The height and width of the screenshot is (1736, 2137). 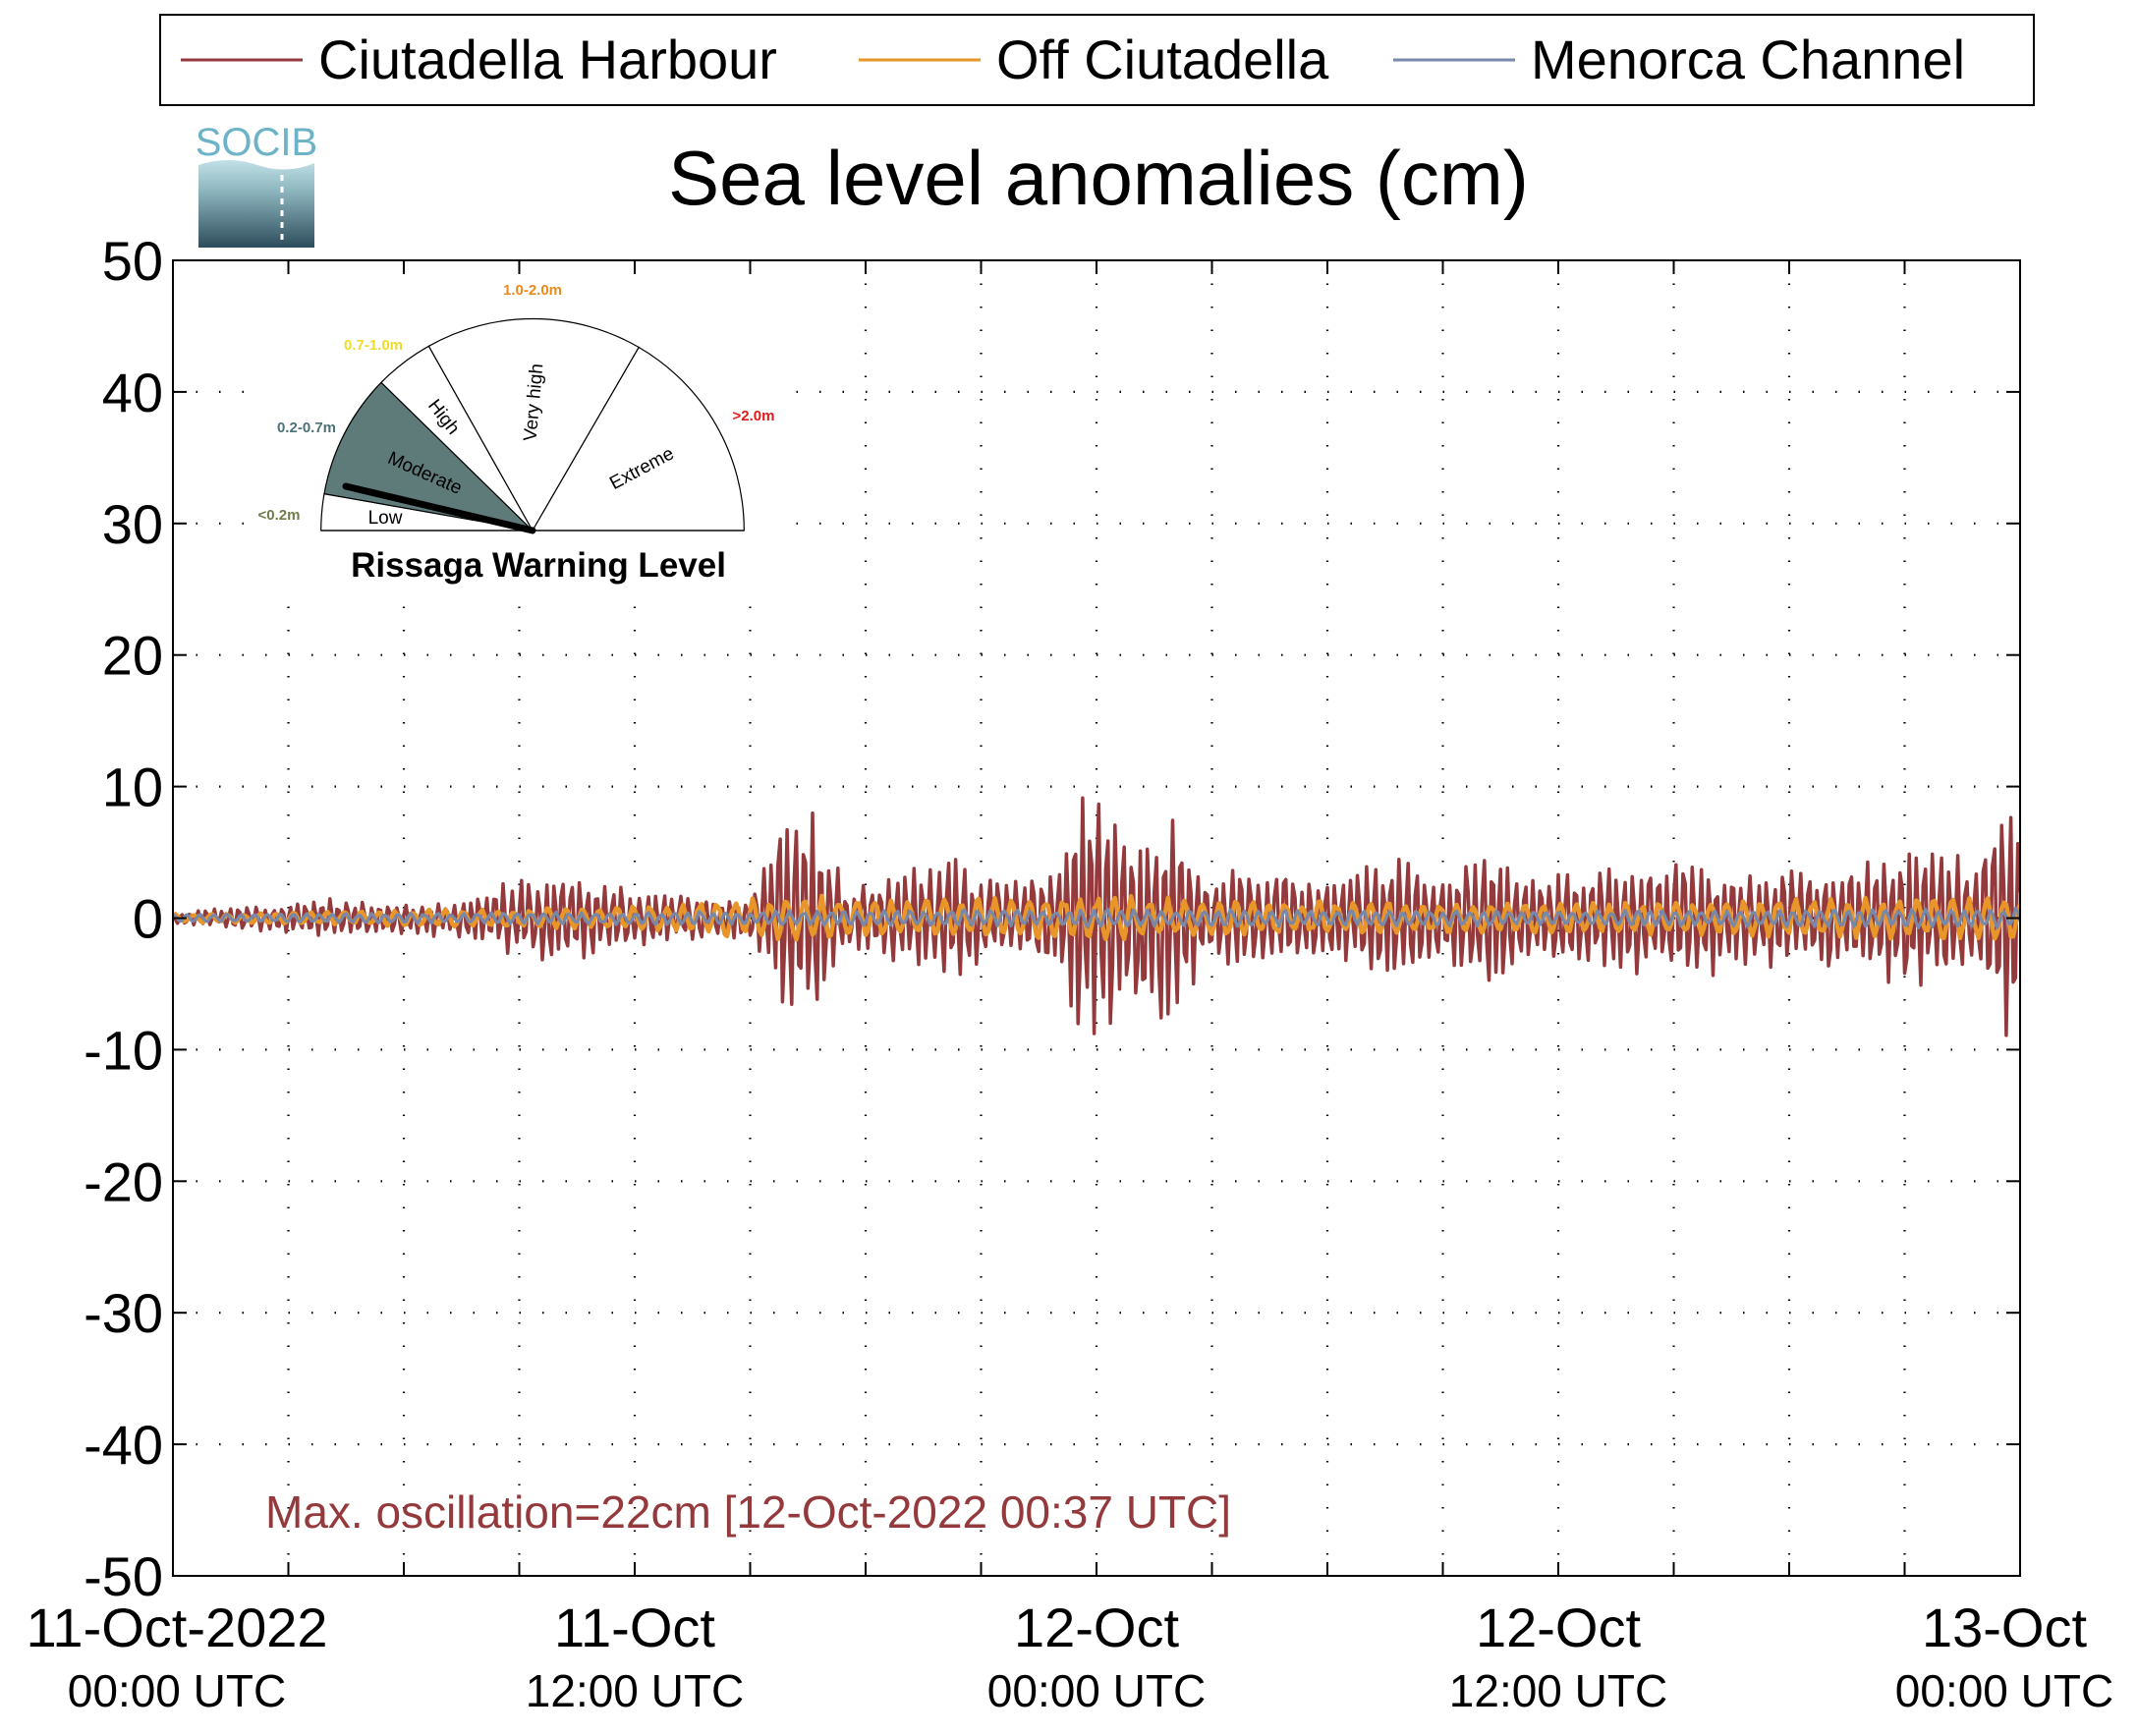 I want to click on y-tick-label: -50, so click(x=123, y=1576).